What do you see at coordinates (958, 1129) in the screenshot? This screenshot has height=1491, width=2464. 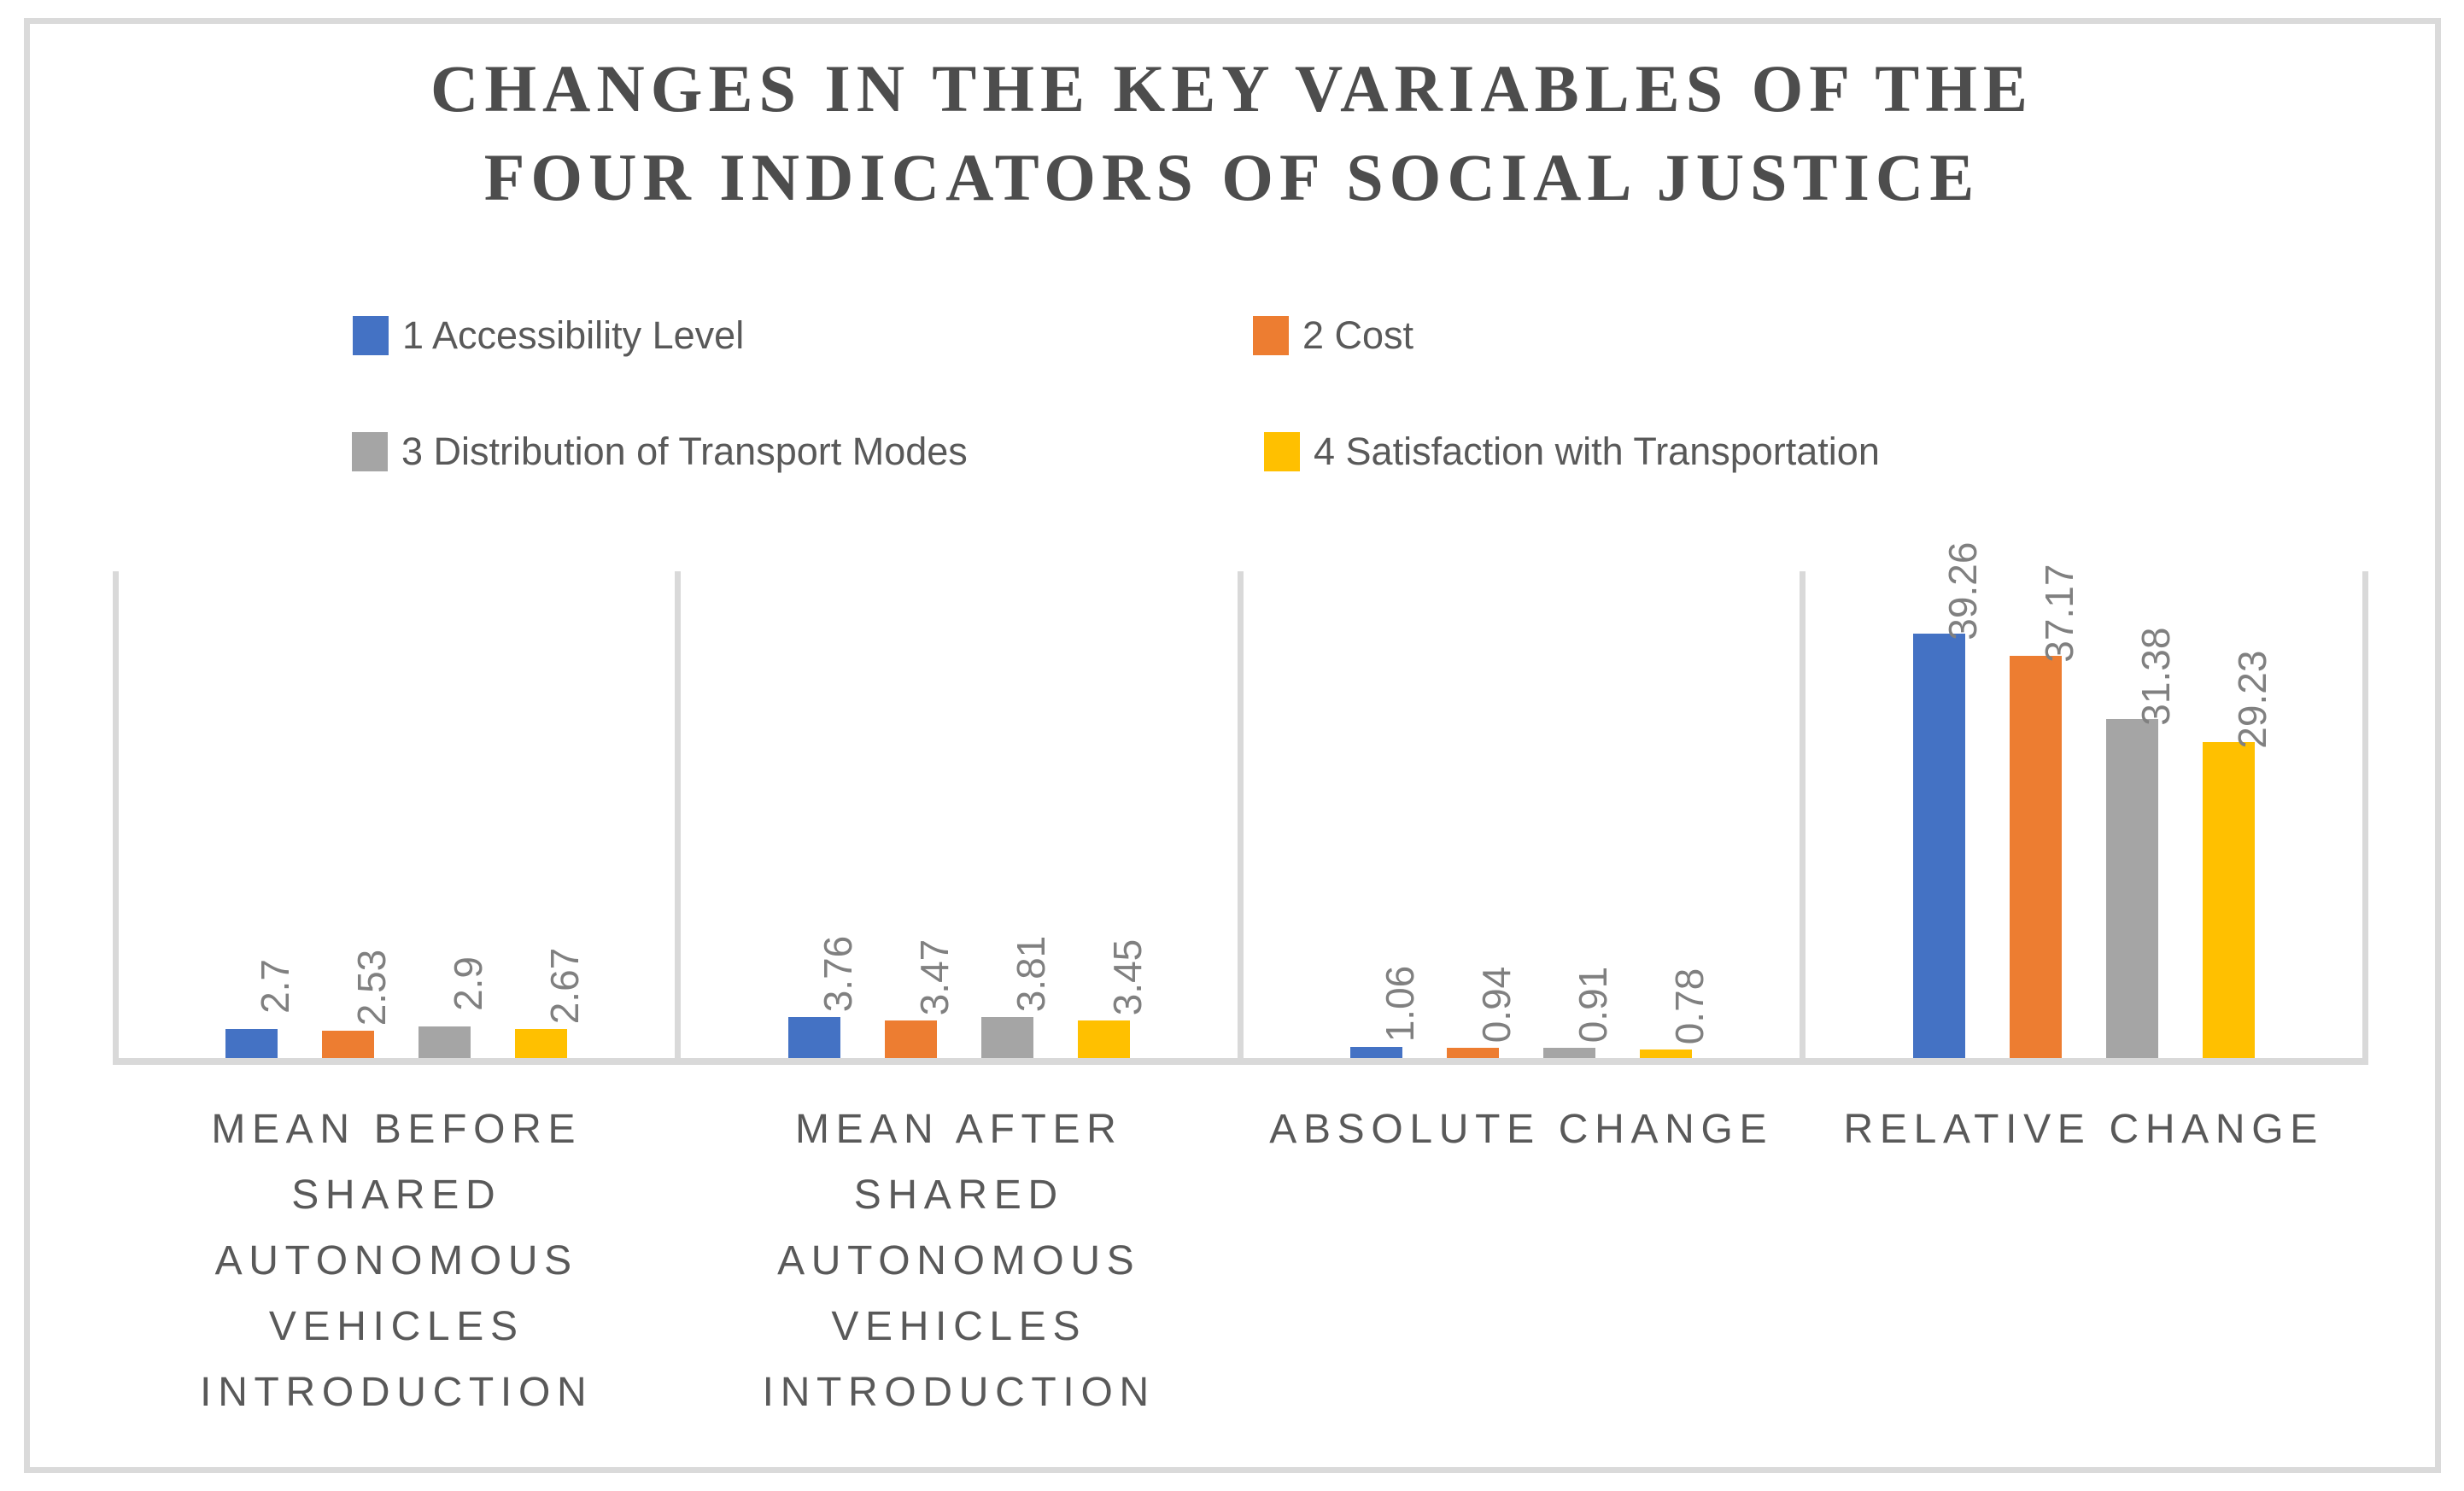 I see `category-label-line: MEAN AFTER` at bounding box center [958, 1129].